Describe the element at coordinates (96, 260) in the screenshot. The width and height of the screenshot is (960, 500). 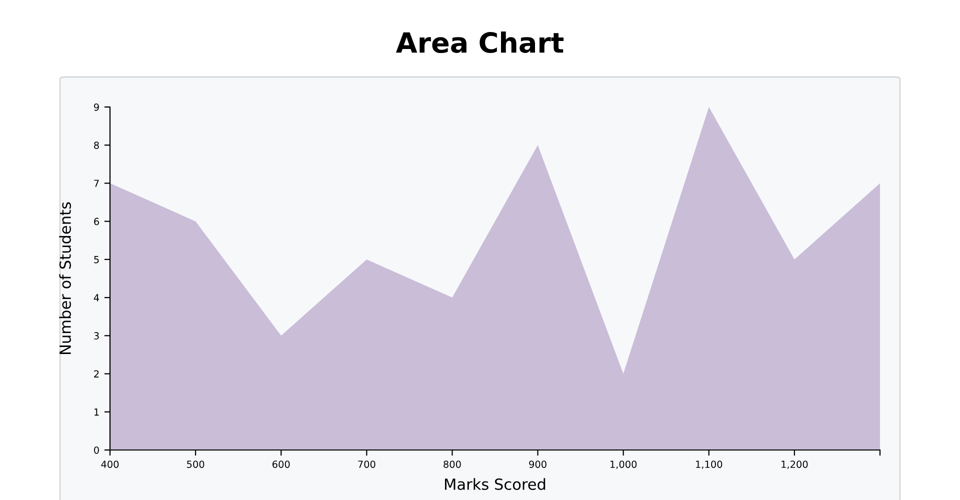
I see `y-tick-label: 5` at that location.